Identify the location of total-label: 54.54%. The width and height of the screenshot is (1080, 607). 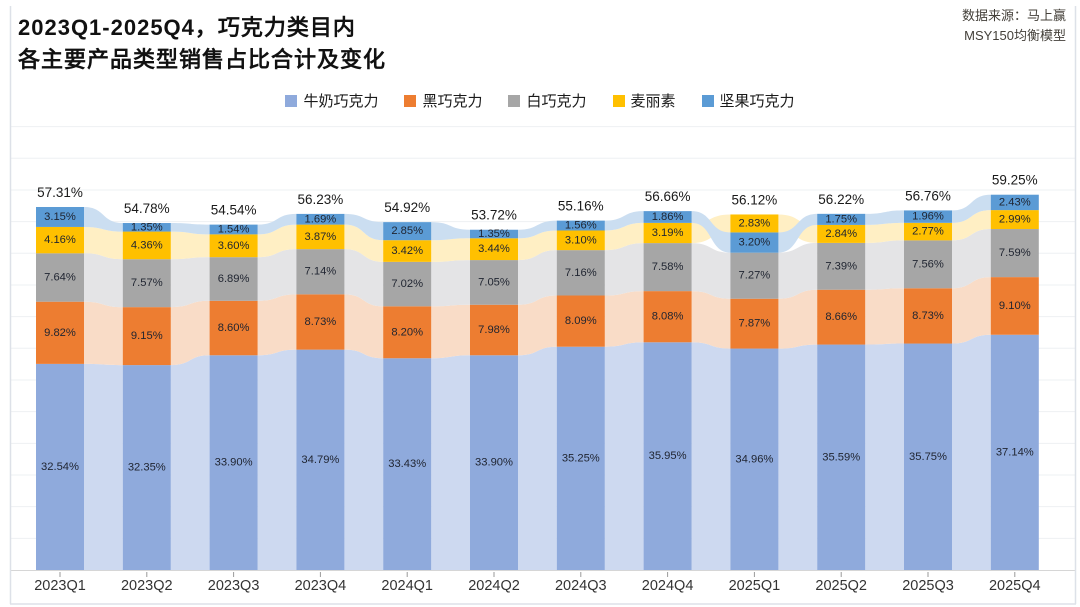
(234, 210).